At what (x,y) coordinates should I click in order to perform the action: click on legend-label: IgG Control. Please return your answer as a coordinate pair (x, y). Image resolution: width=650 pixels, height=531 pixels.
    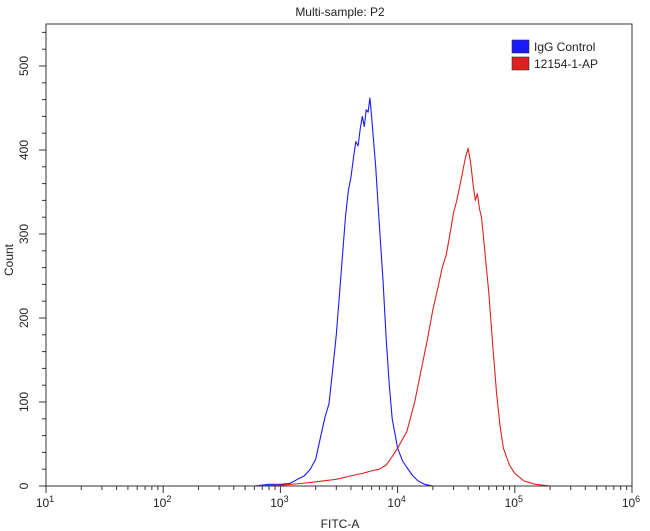
    Looking at the image, I should click on (564, 47).